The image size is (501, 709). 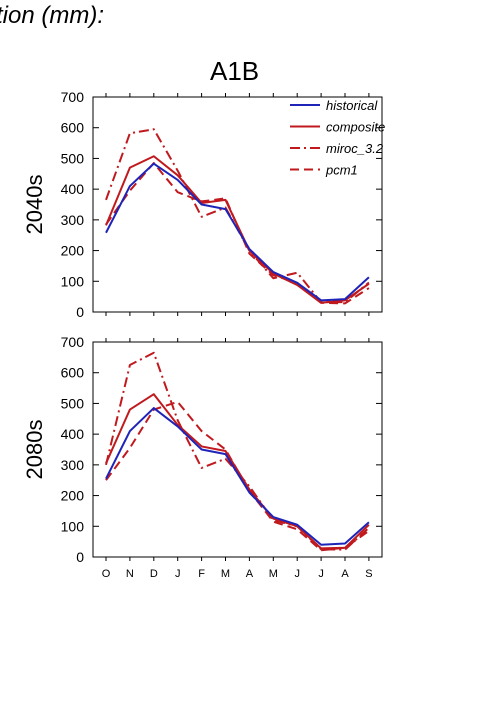 What do you see at coordinates (52, 15) in the screenshot?
I see `figure-header-title: tion (mm):` at bounding box center [52, 15].